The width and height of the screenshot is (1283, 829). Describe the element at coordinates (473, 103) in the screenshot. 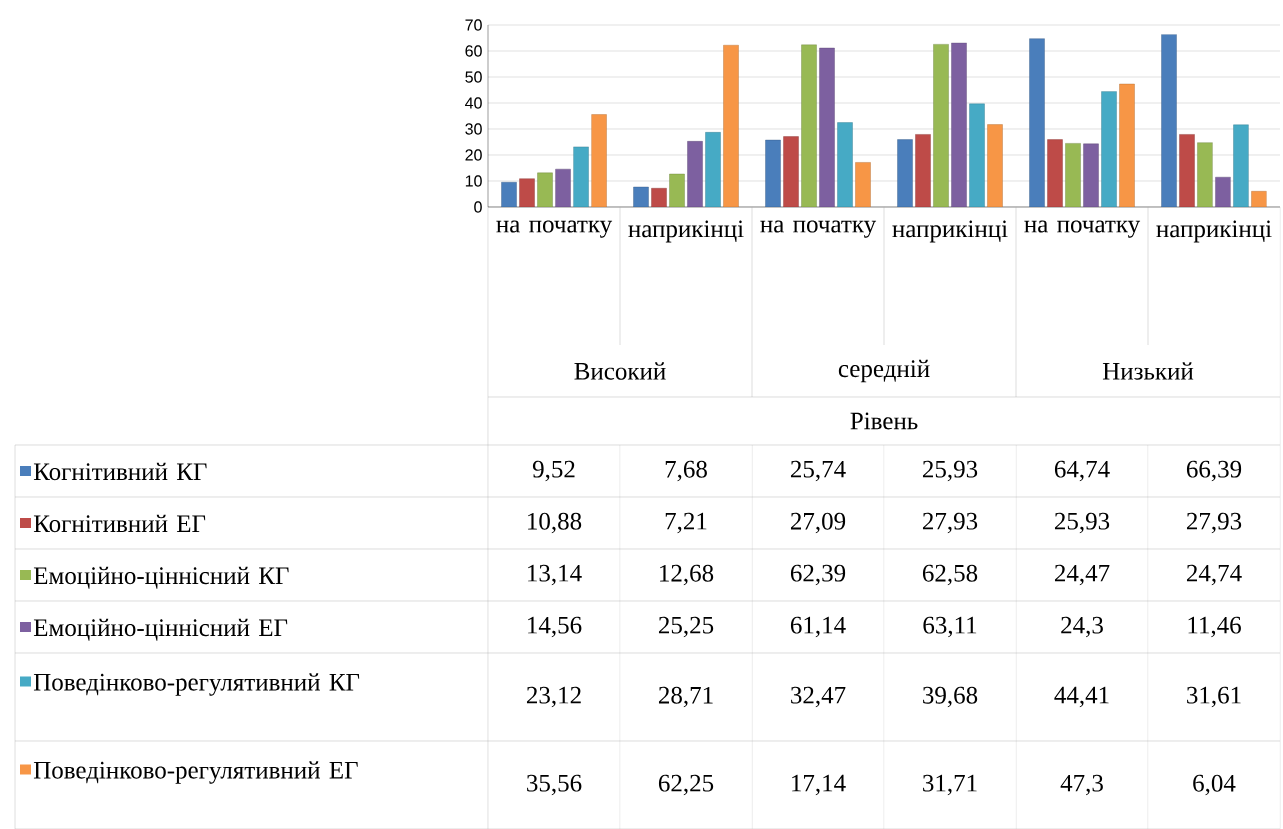

I see `y-tick-label: 40` at that location.